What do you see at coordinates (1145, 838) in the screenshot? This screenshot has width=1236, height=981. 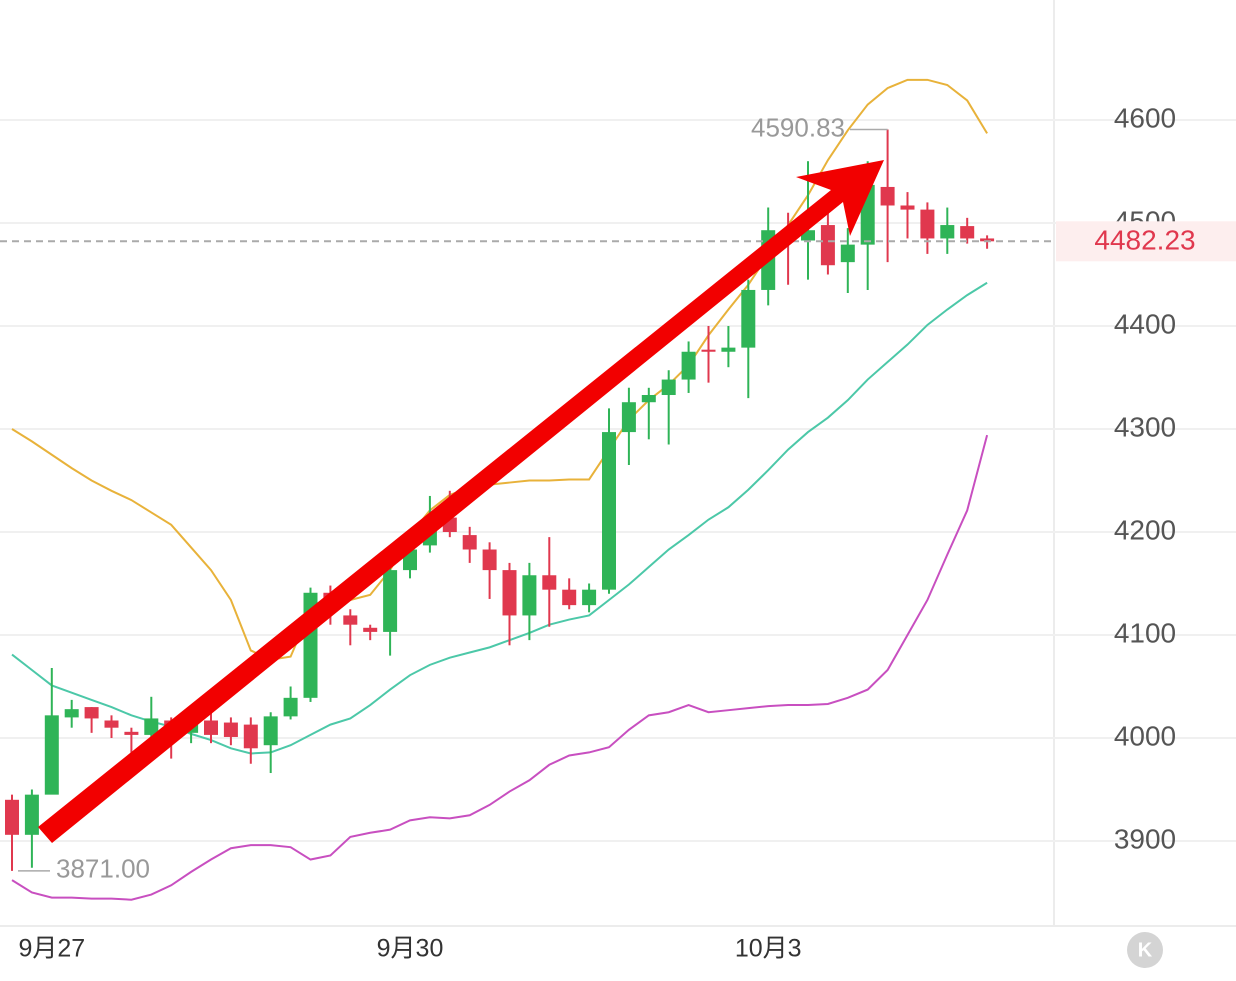 I see `y-tick-label: 3900` at bounding box center [1145, 838].